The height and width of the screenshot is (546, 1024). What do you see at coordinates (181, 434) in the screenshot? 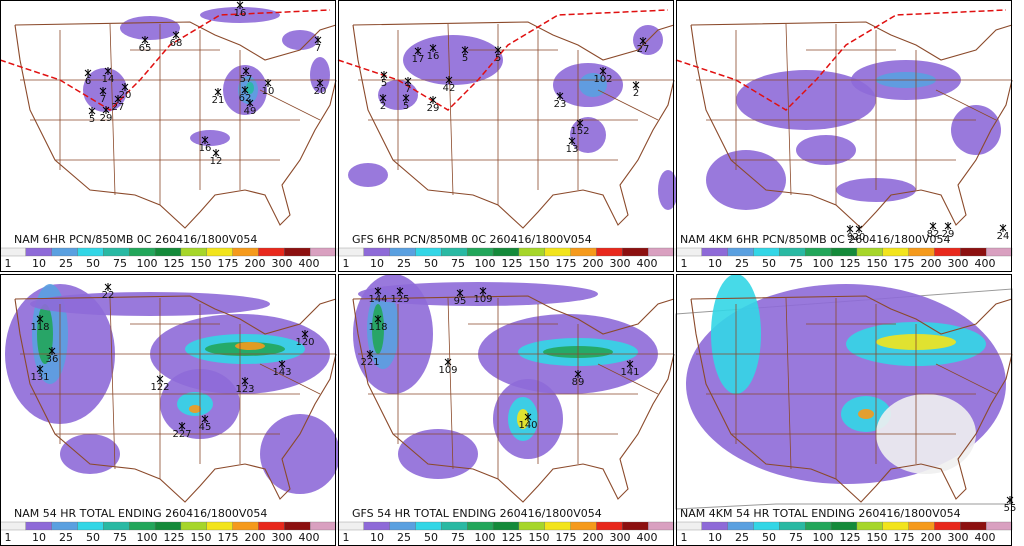
I see `station-value: 227` at bounding box center [181, 434].